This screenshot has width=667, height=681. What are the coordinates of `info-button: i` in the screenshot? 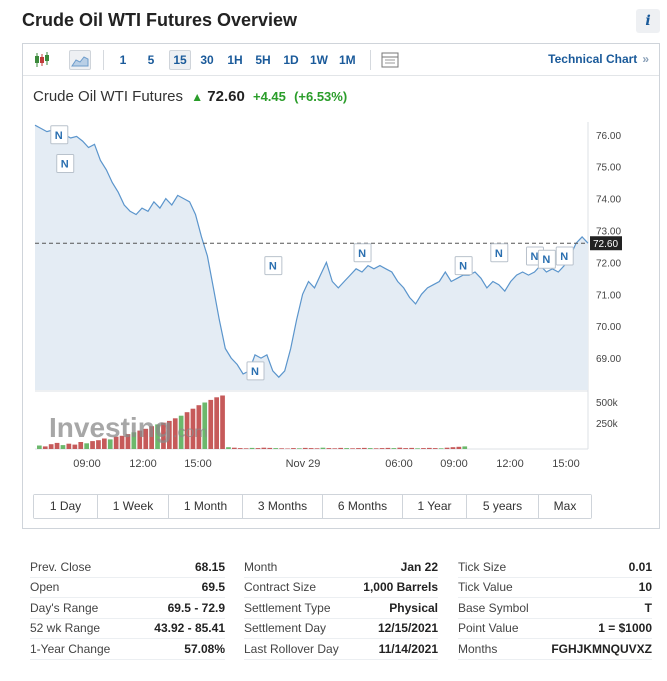 It's located at (648, 21).